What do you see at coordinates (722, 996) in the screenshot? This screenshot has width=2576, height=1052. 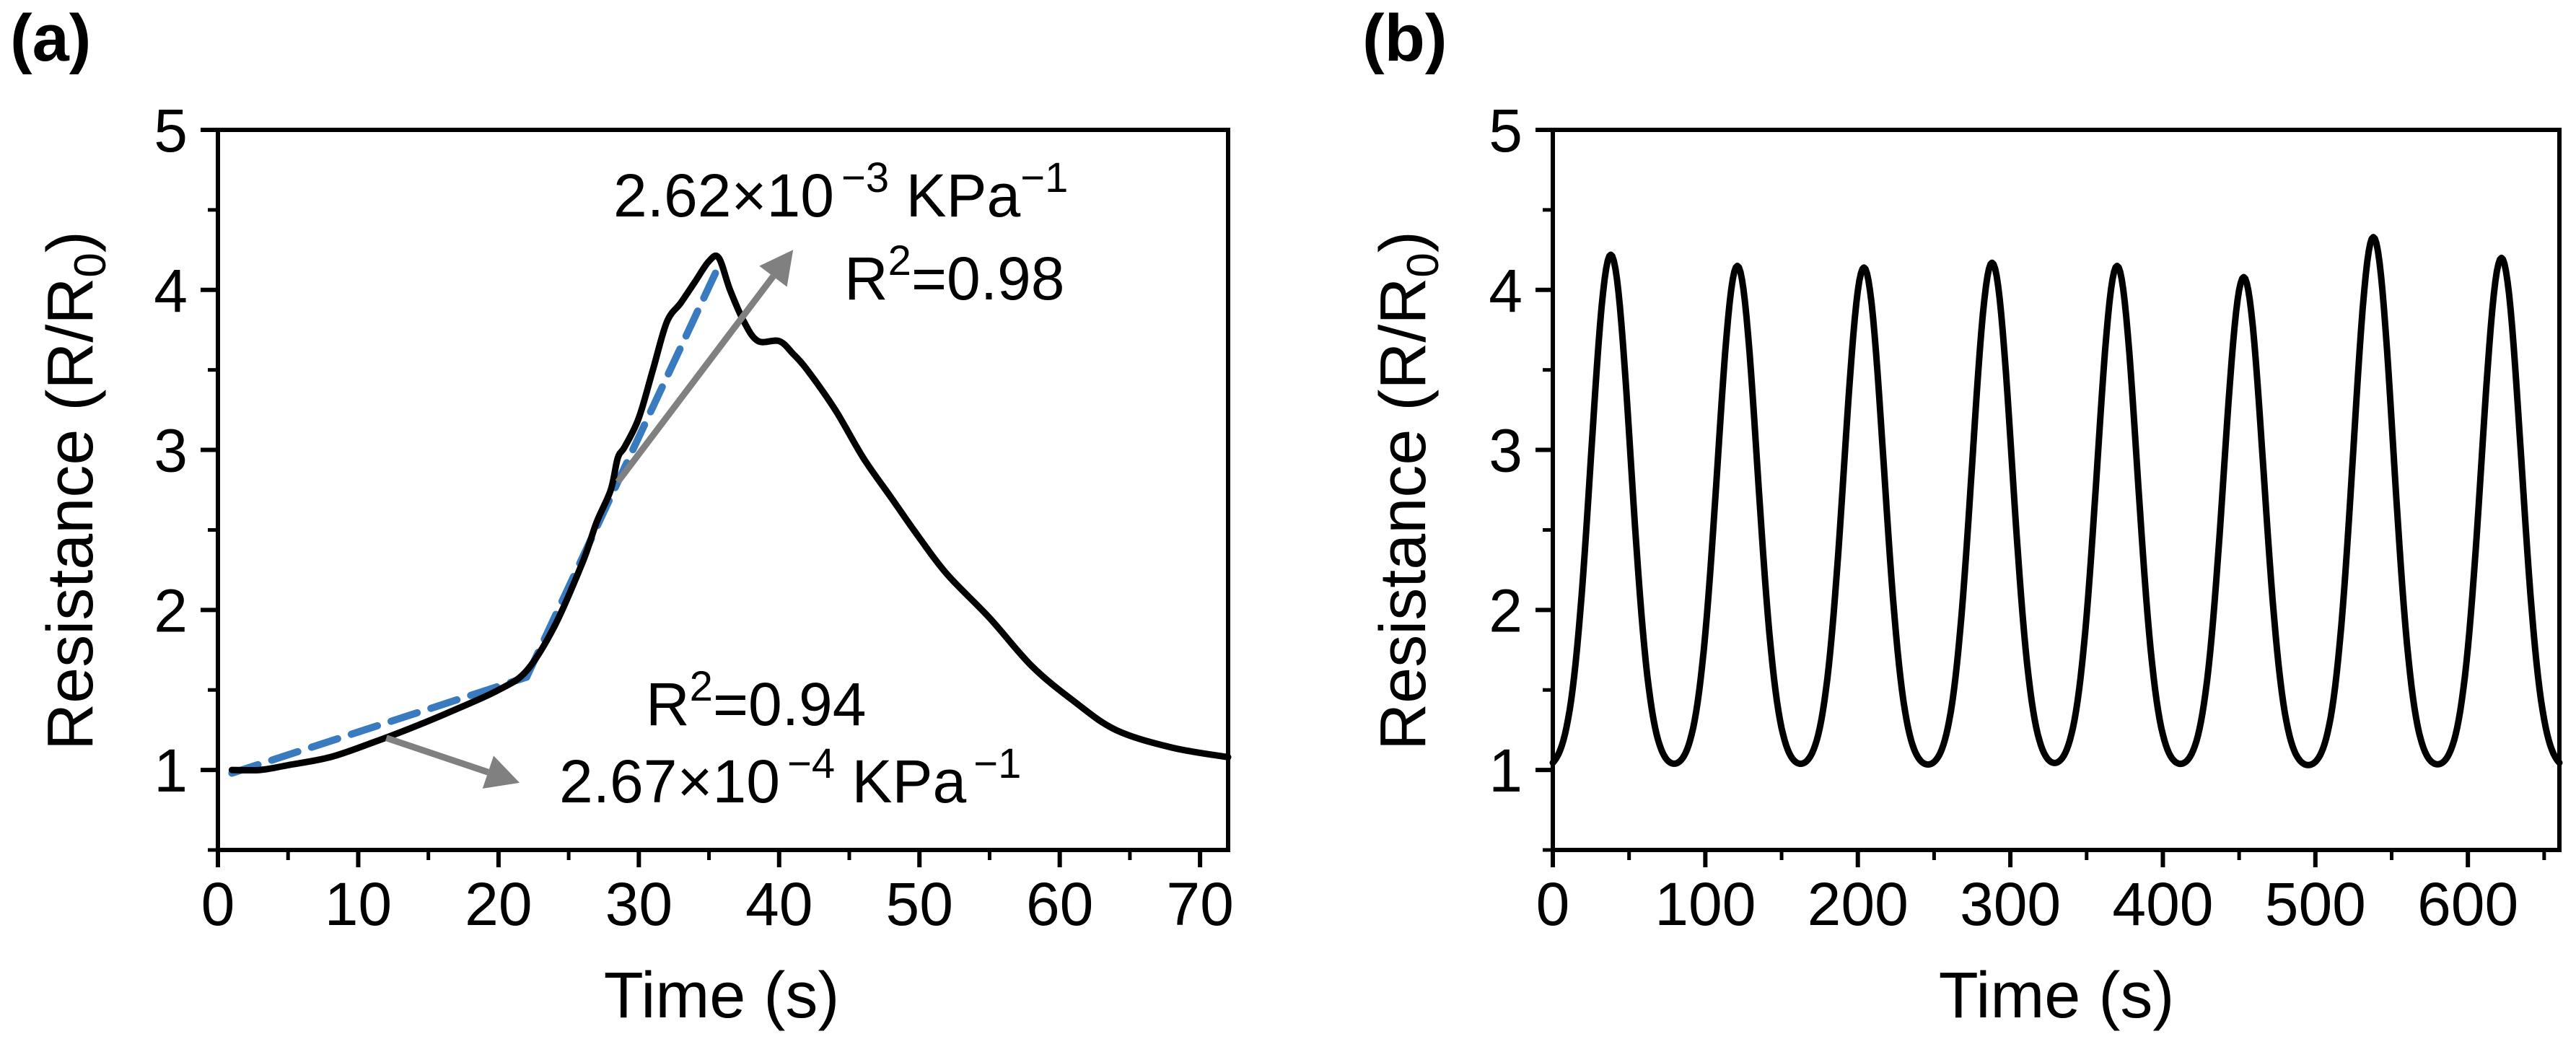 I see `panel-a-x-axis-title: Time (s)` at bounding box center [722, 996].